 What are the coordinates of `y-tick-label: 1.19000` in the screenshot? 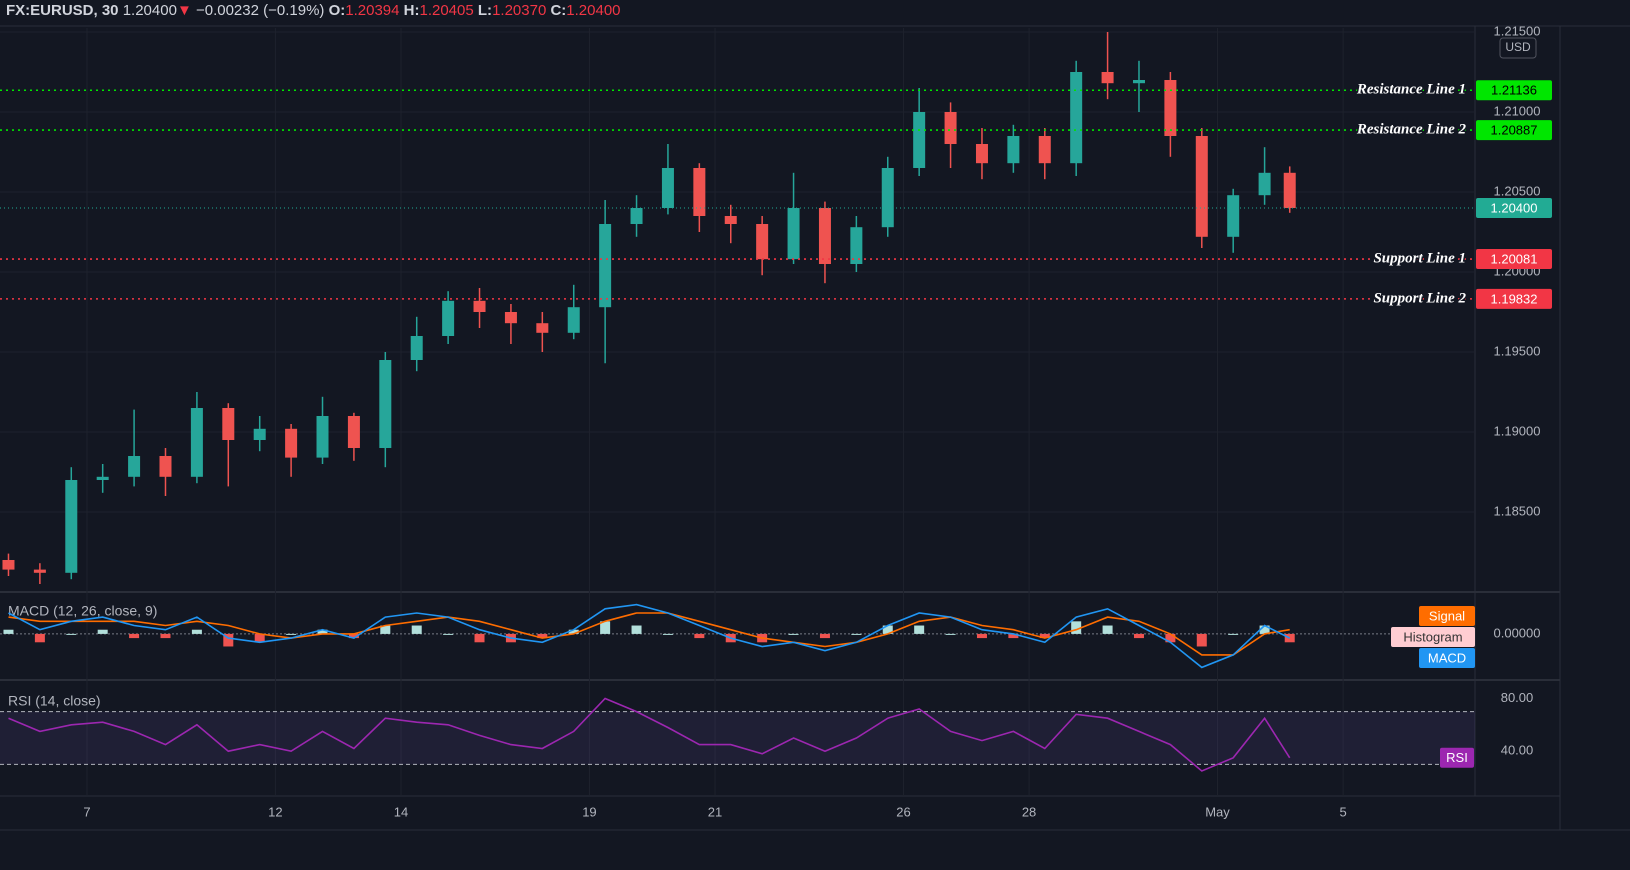 It's located at (1517, 430).